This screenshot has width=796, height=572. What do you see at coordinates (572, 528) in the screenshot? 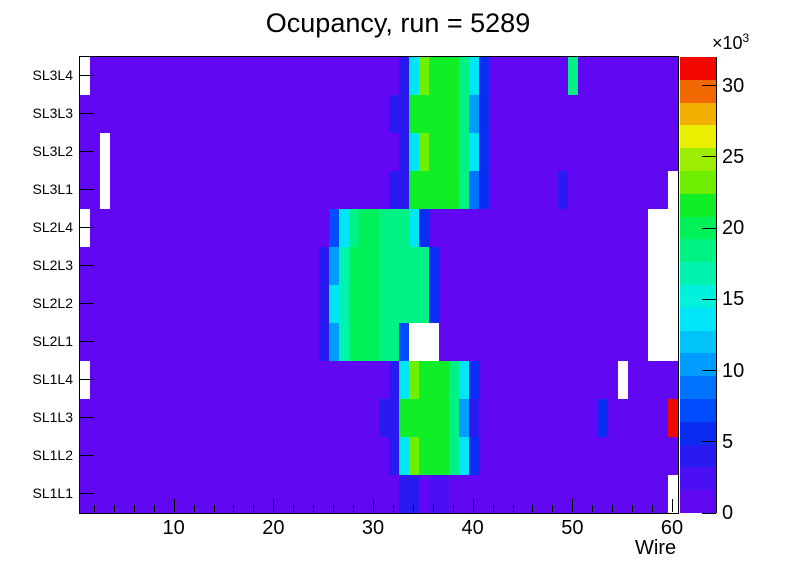
I see `x-axis-label: 50` at bounding box center [572, 528].